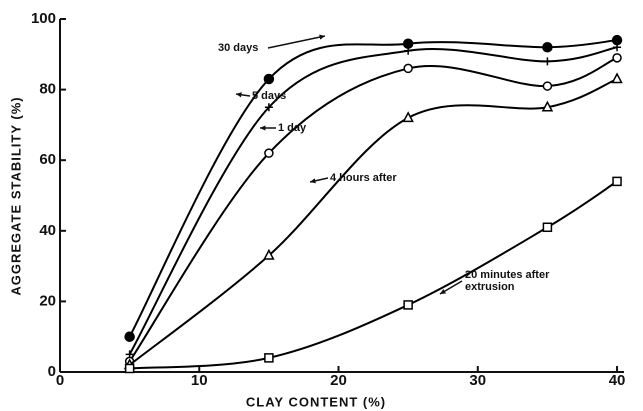 The image size is (643, 411). Describe the element at coordinates (269, 96) in the screenshot. I see `series-label: 5 days` at that location.